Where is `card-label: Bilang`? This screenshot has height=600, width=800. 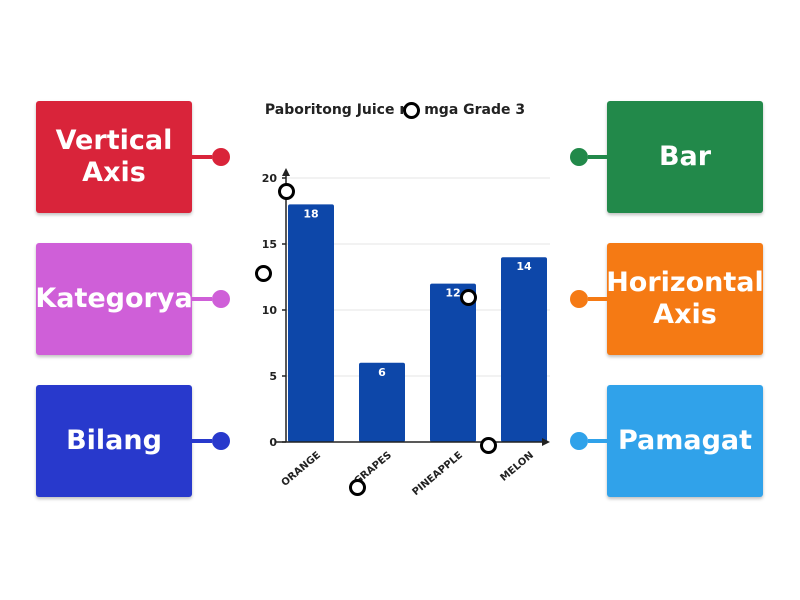 card-label: Bilang is located at coordinates (114, 440).